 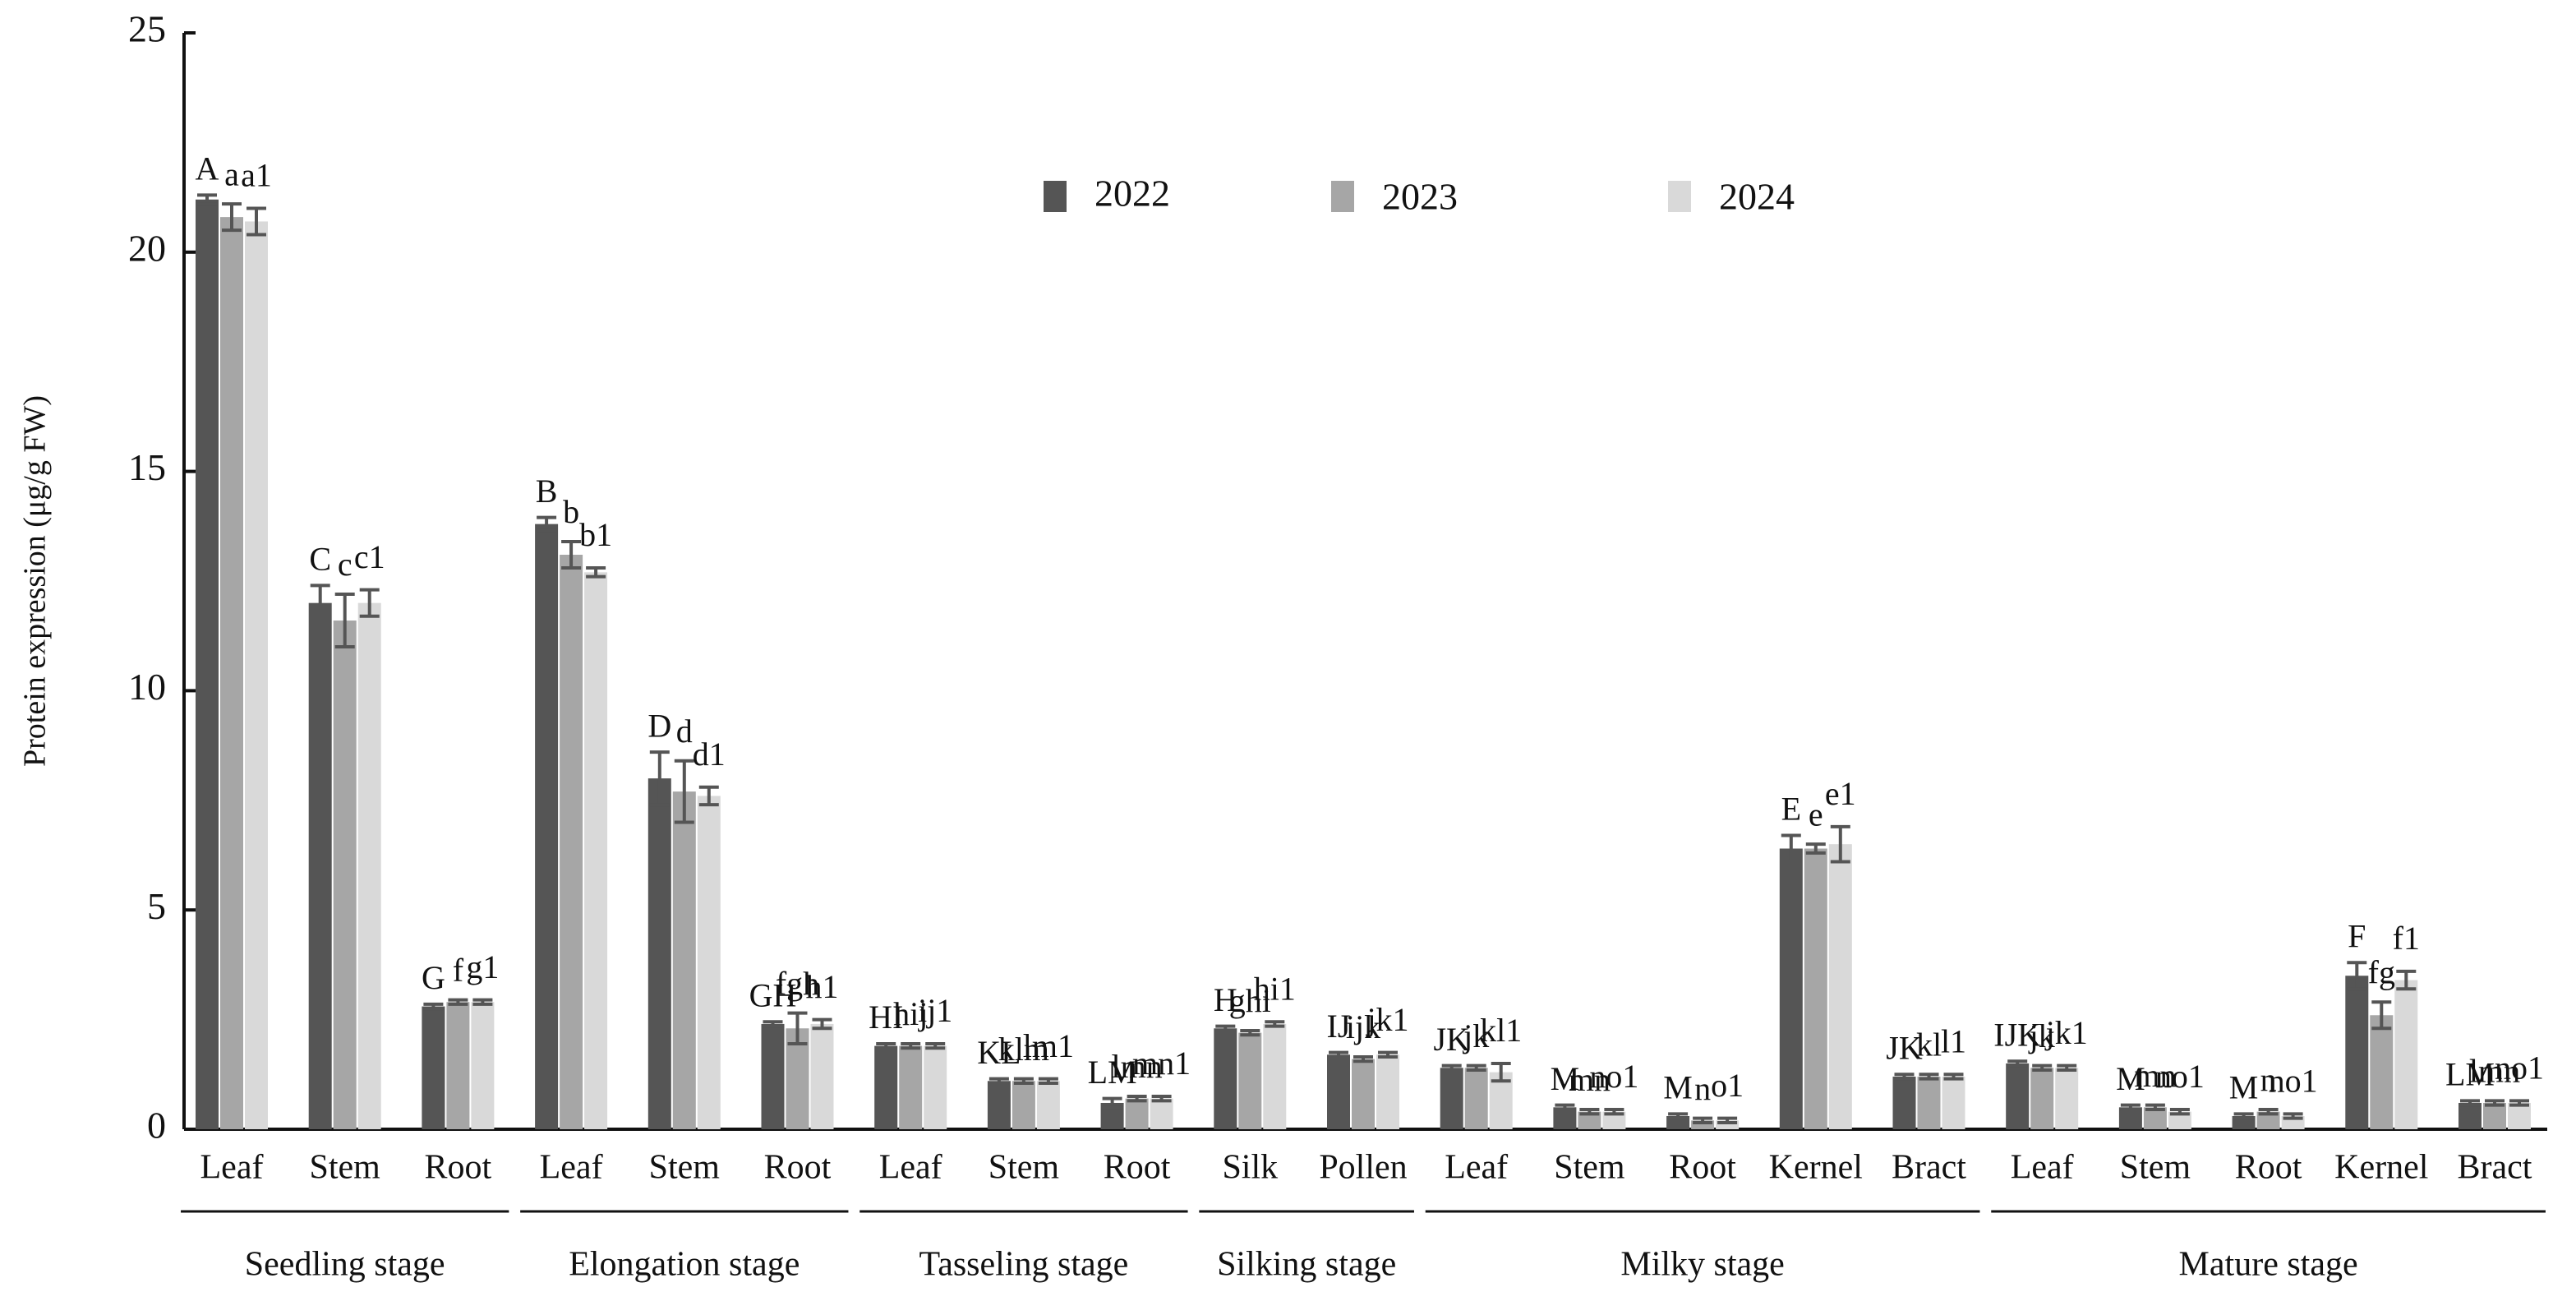 What do you see at coordinates (2268, 1080) in the screenshot?
I see `significance-letter: n` at bounding box center [2268, 1080].